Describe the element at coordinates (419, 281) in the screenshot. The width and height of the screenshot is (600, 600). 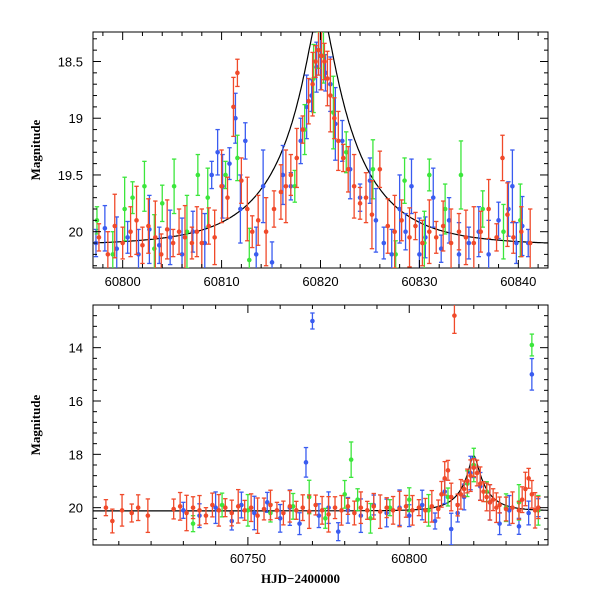
I see `x-tick-label: 60830` at that location.